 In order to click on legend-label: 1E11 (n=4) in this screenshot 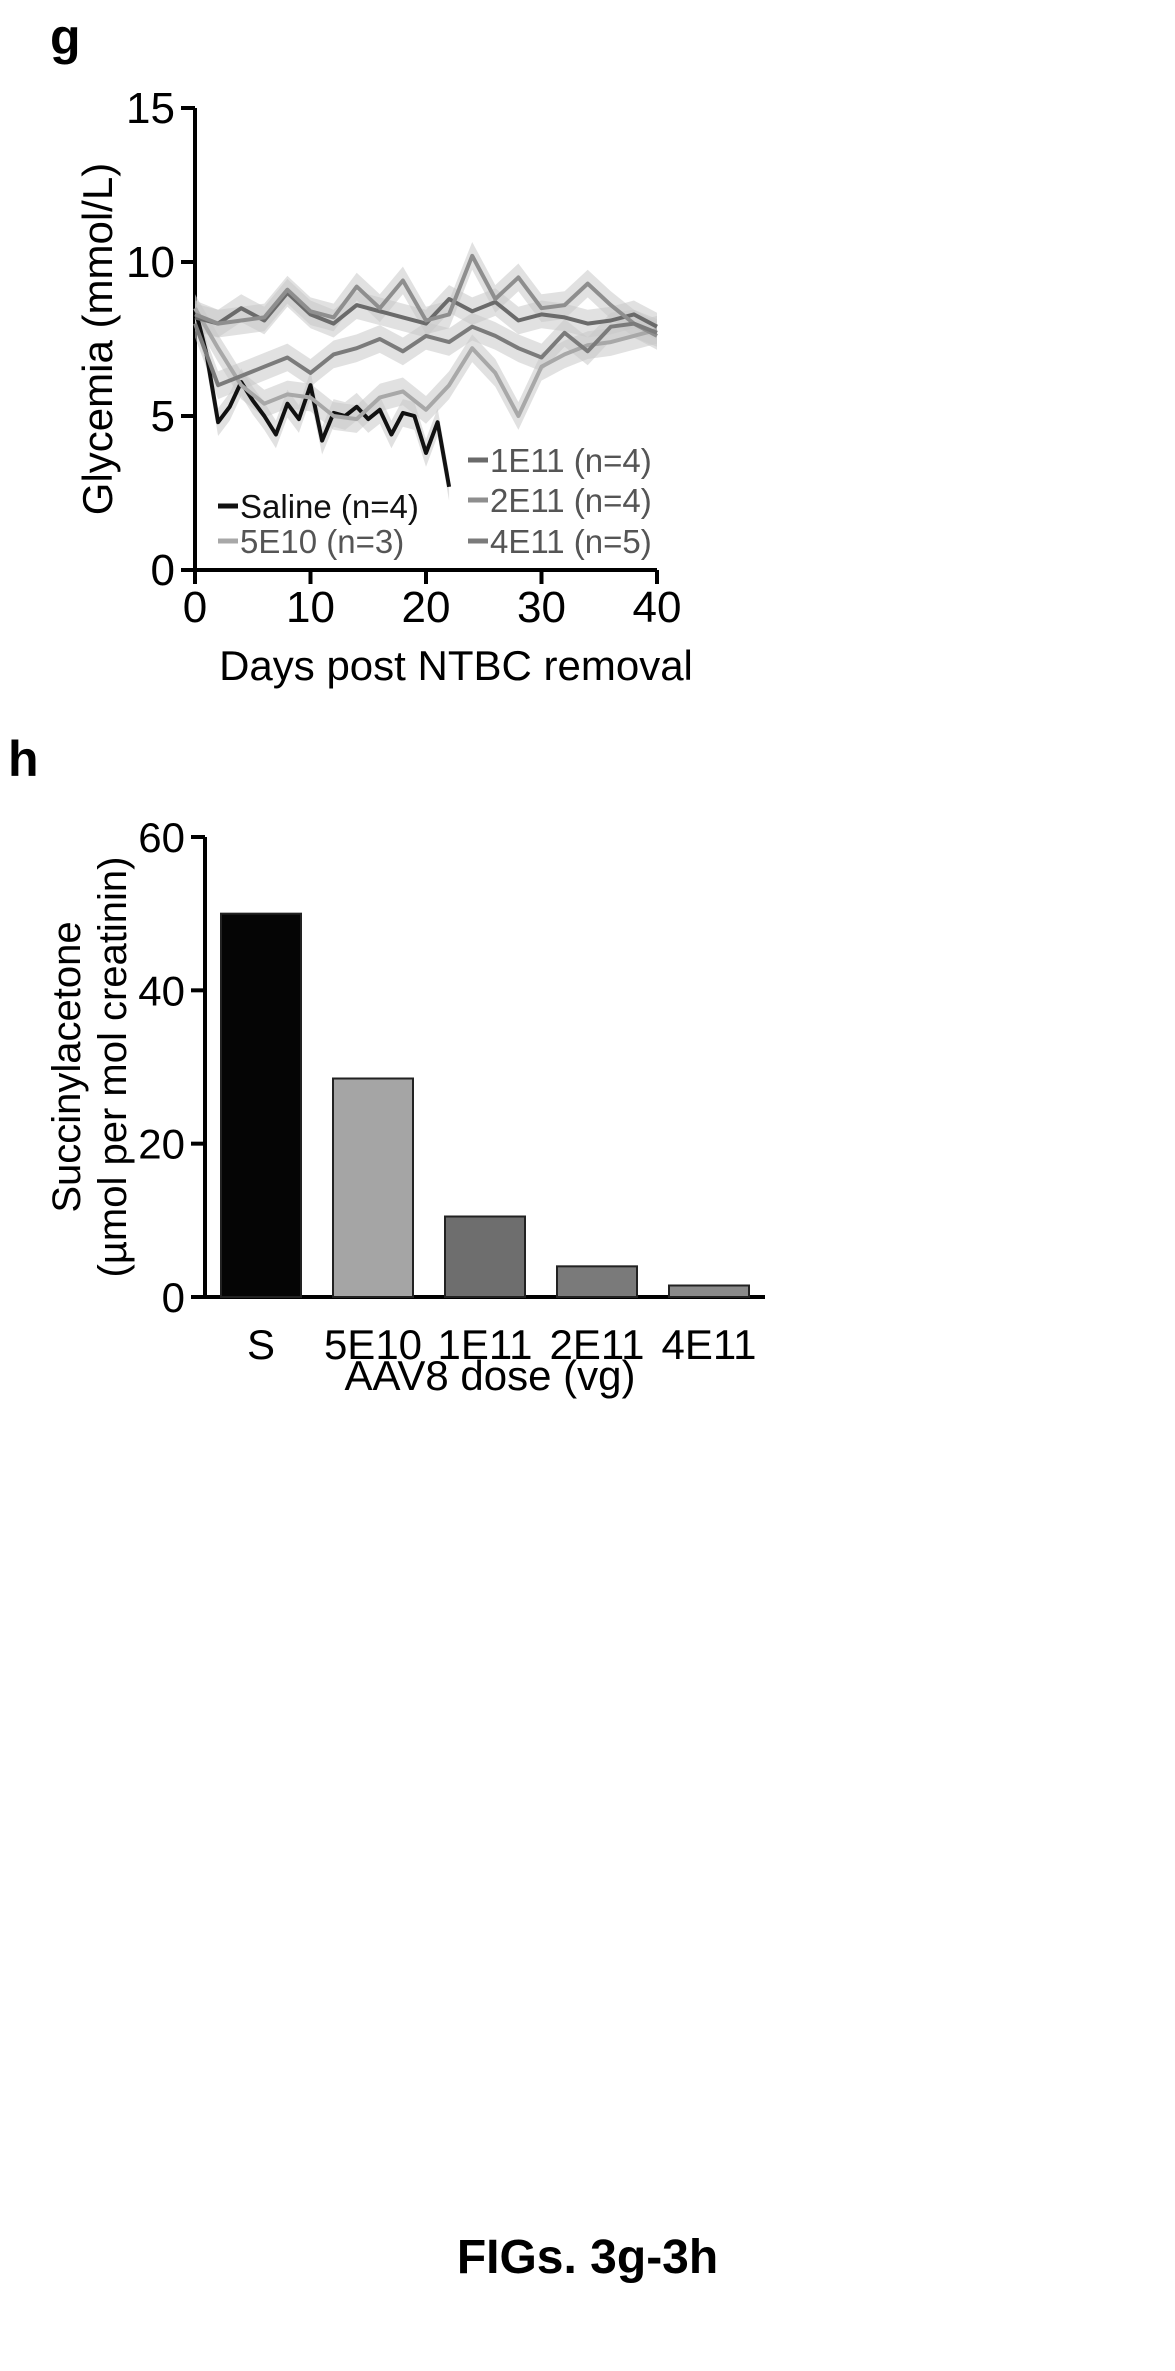, I will do `click(571, 460)`.